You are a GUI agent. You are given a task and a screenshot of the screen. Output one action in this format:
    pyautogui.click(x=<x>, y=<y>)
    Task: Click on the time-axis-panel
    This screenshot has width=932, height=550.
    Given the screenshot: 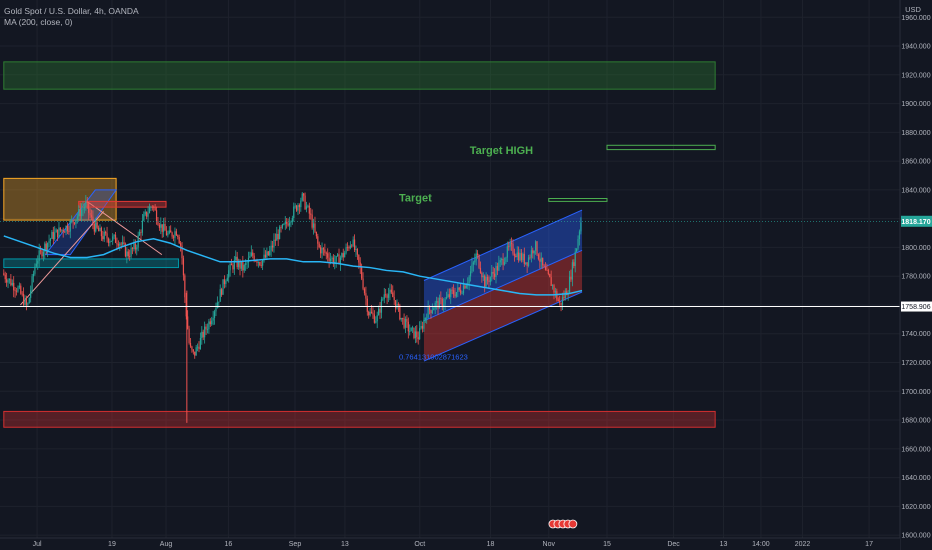 What is the action you would take?
    pyautogui.click(x=450, y=544)
    